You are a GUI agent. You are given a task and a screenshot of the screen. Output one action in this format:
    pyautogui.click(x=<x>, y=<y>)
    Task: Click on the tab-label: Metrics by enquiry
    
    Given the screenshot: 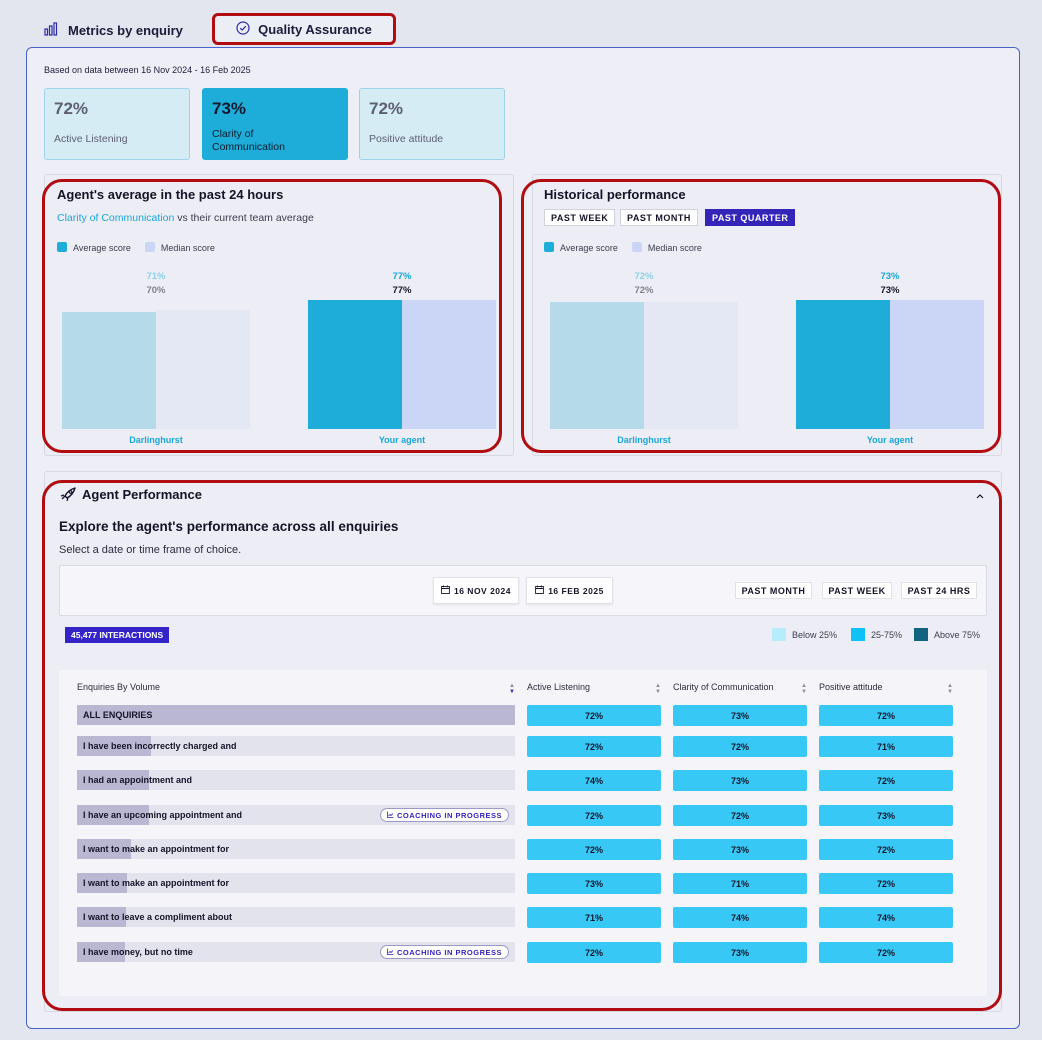 What is the action you would take?
    pyautogui.click(x=125, y=30)
    